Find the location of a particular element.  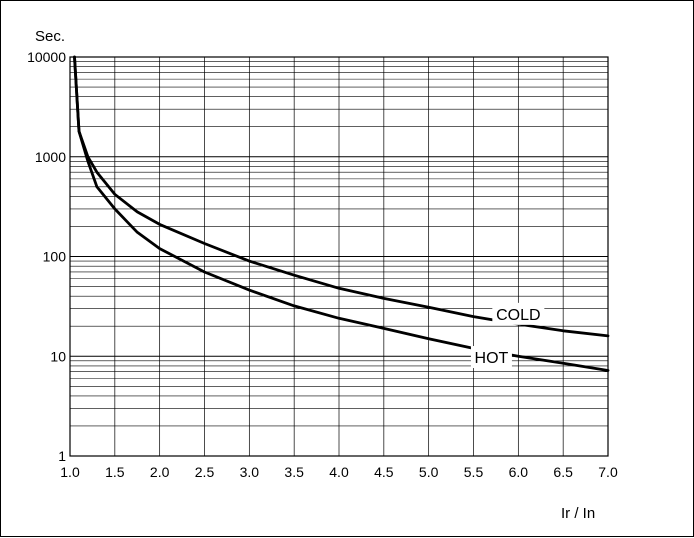

y-axis-label: Sec. is located at coordinates (50, 36).